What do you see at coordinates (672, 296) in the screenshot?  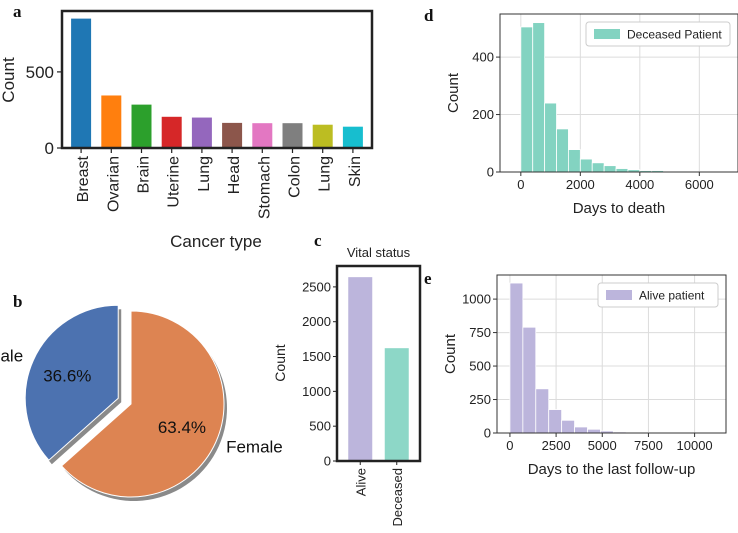 I see `legend-label: Alive patient` at bounding box center [672, 296].